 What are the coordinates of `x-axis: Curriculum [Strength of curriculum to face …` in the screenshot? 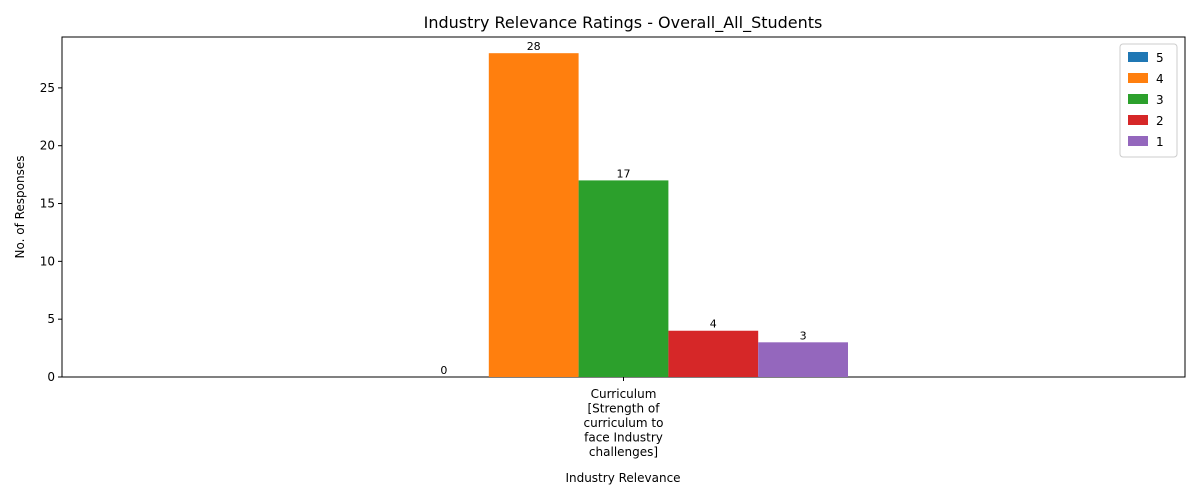 It's located at (624, 418).